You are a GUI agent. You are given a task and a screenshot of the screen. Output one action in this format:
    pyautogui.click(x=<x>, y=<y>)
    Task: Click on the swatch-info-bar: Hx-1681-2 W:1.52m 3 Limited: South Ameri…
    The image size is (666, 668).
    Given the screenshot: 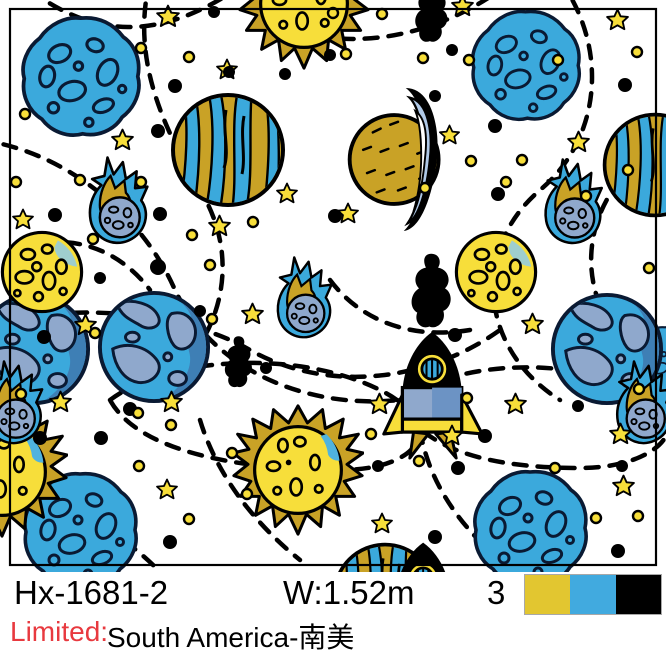 What is the action you would take?
    pyautogui.click(x=333, y=620)
    